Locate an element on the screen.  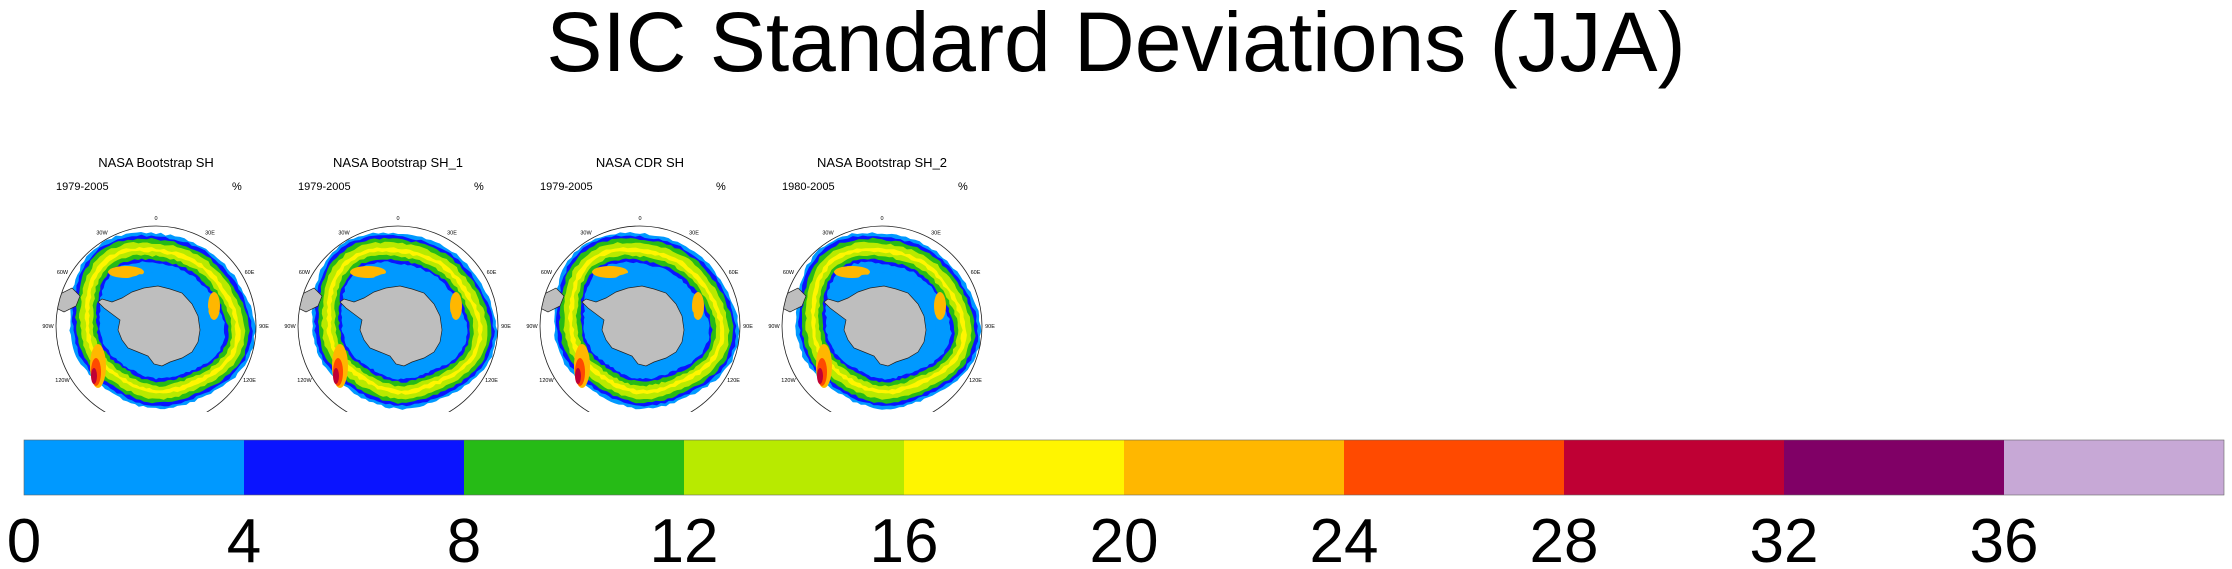
colorbar-tick-label: 32 is located at coordinates (1784, 538).